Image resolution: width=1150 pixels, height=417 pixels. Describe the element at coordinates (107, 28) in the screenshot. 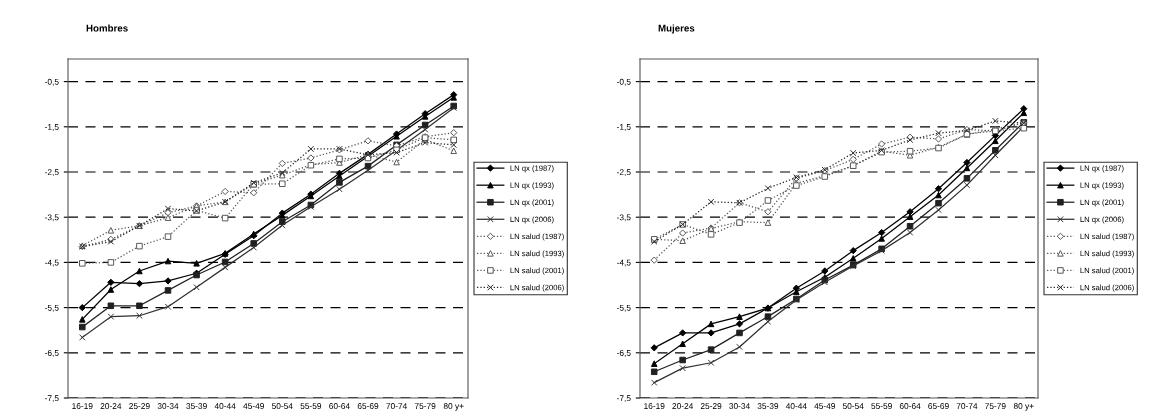

I see `chart-title: Hombres` at that location.